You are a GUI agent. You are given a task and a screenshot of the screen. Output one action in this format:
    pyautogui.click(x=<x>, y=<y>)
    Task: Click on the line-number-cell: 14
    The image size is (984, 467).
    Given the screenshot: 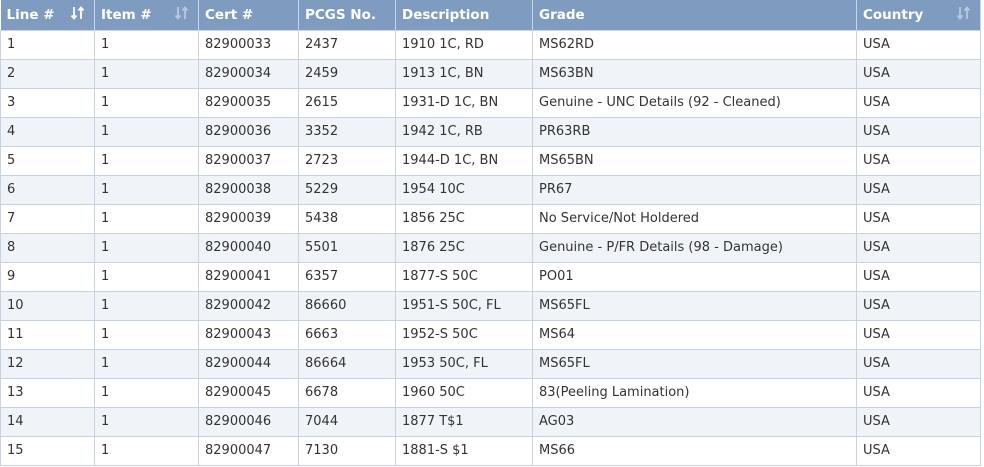 What is the action you would take?
    pyautogui.click(x=47, y=422)
    